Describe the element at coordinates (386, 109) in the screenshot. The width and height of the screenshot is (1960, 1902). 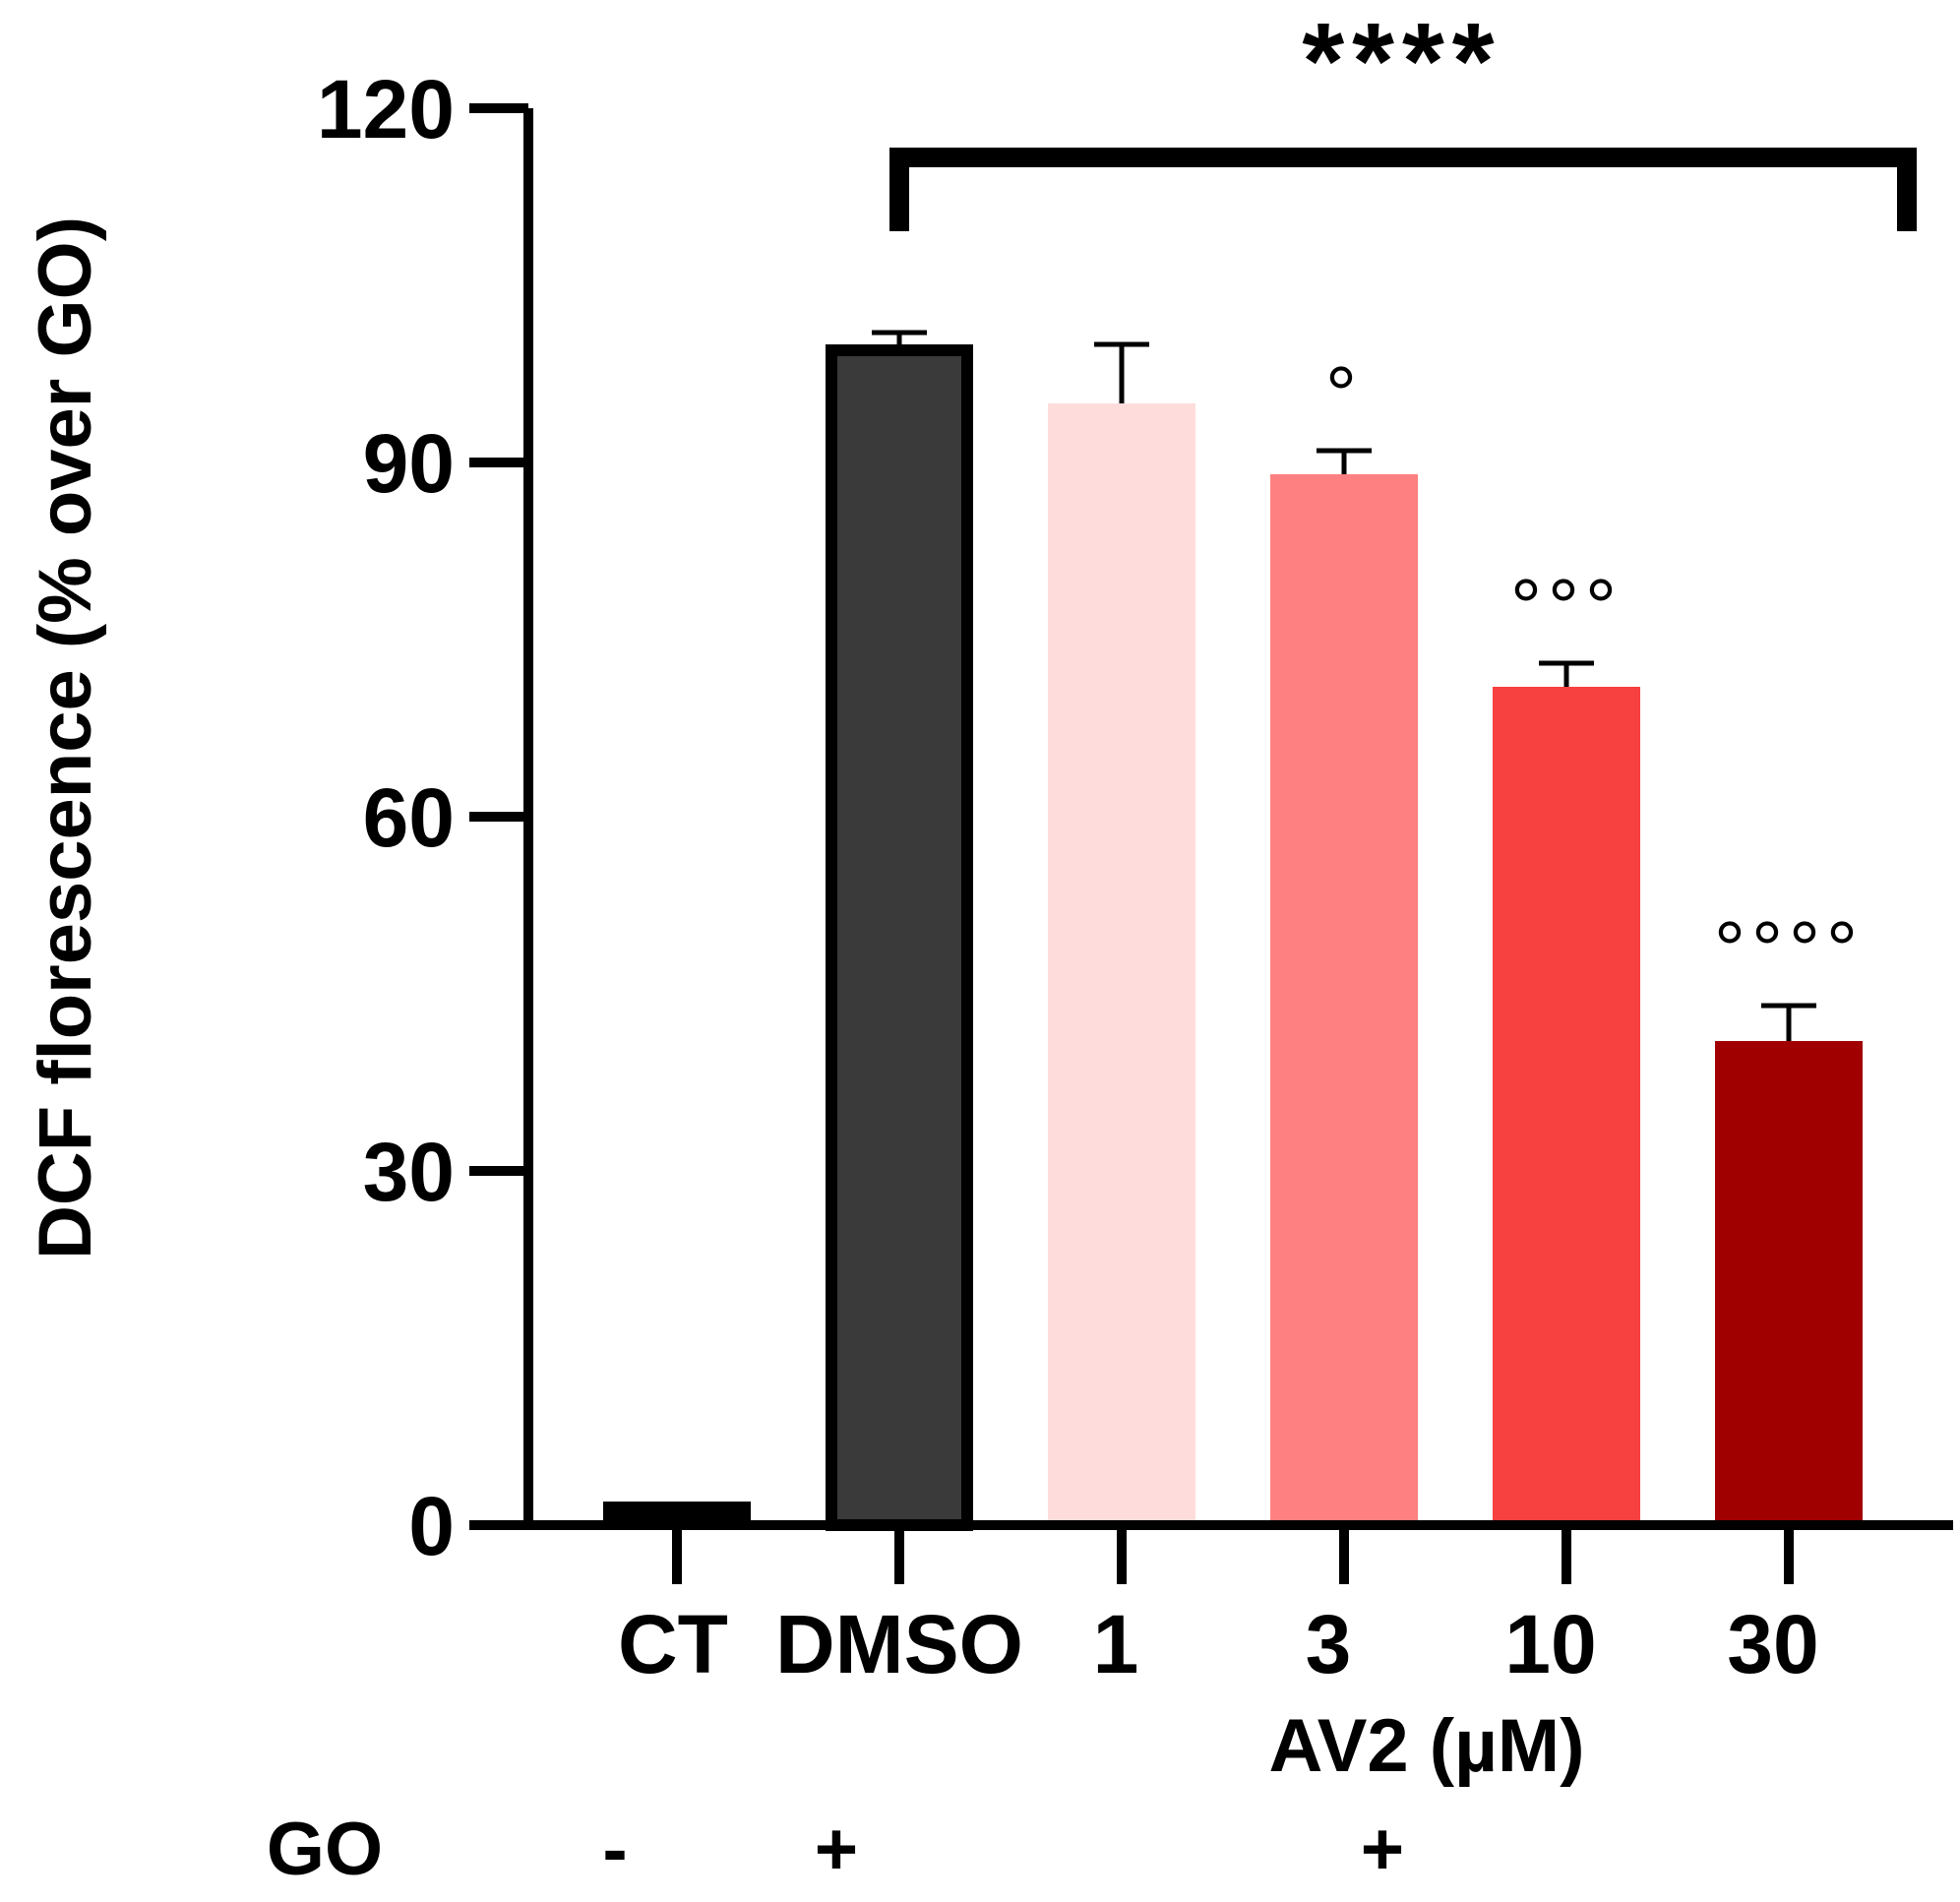
I see `y-tick-label-120: 120` at that location.